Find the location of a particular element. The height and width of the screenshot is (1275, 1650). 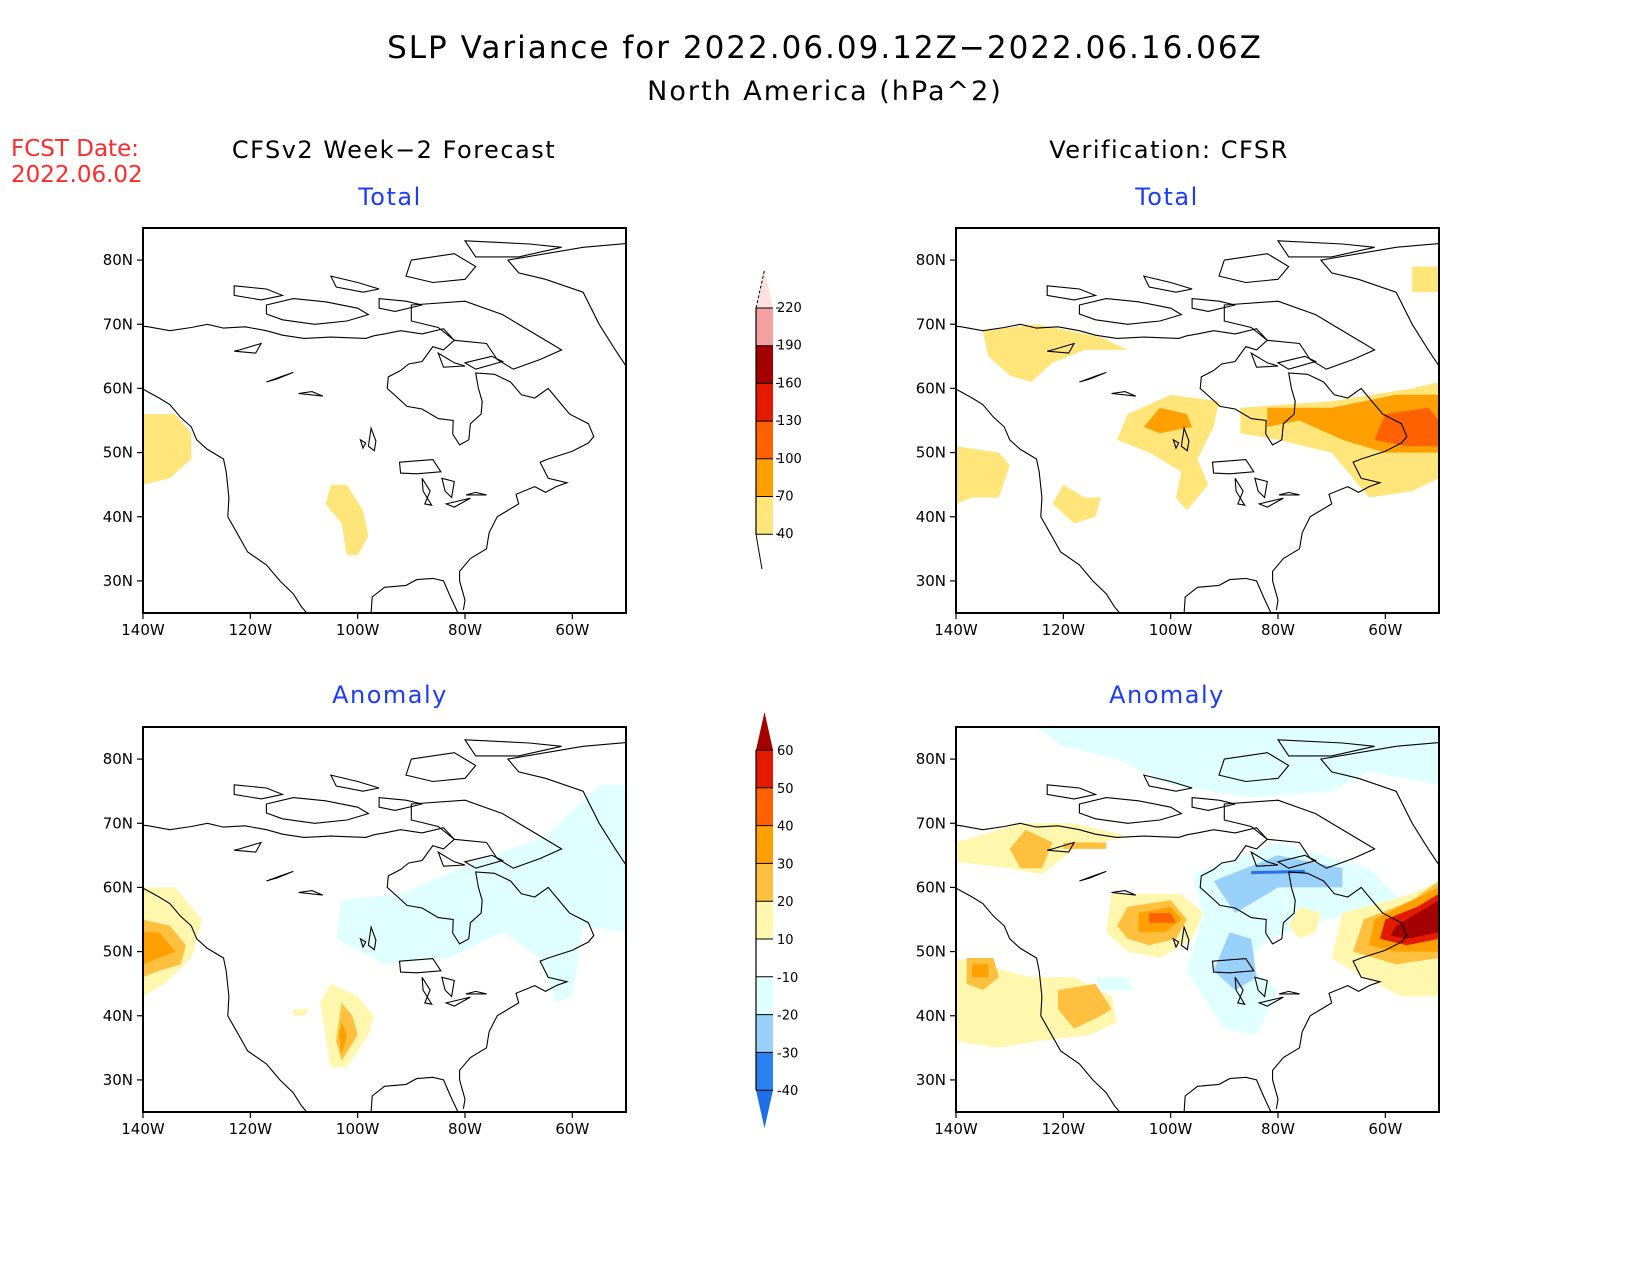

colorbar-anomaly: -40 -30 -20 -10 10 20 30 40 50 60 is located at coordinates (776, 920).